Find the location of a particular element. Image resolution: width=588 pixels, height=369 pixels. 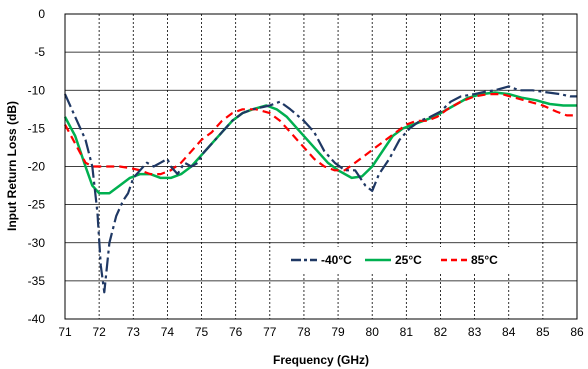

legend: -40°C 25°C 85°C is located at coordinates (403, 260).